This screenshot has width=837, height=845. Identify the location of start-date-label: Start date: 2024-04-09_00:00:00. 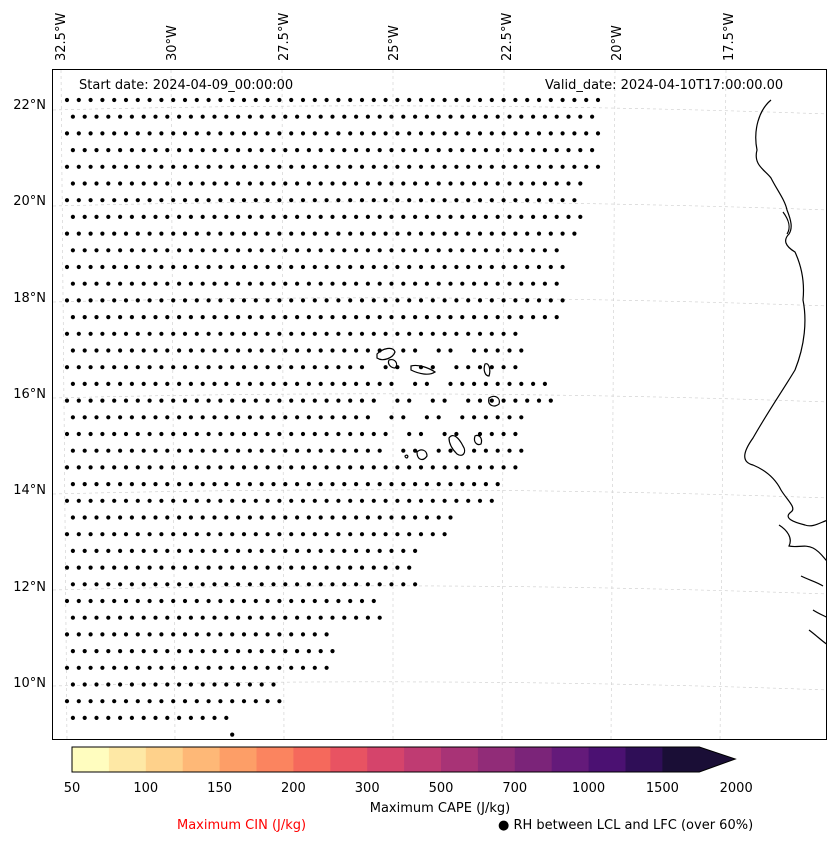
(186, 85).